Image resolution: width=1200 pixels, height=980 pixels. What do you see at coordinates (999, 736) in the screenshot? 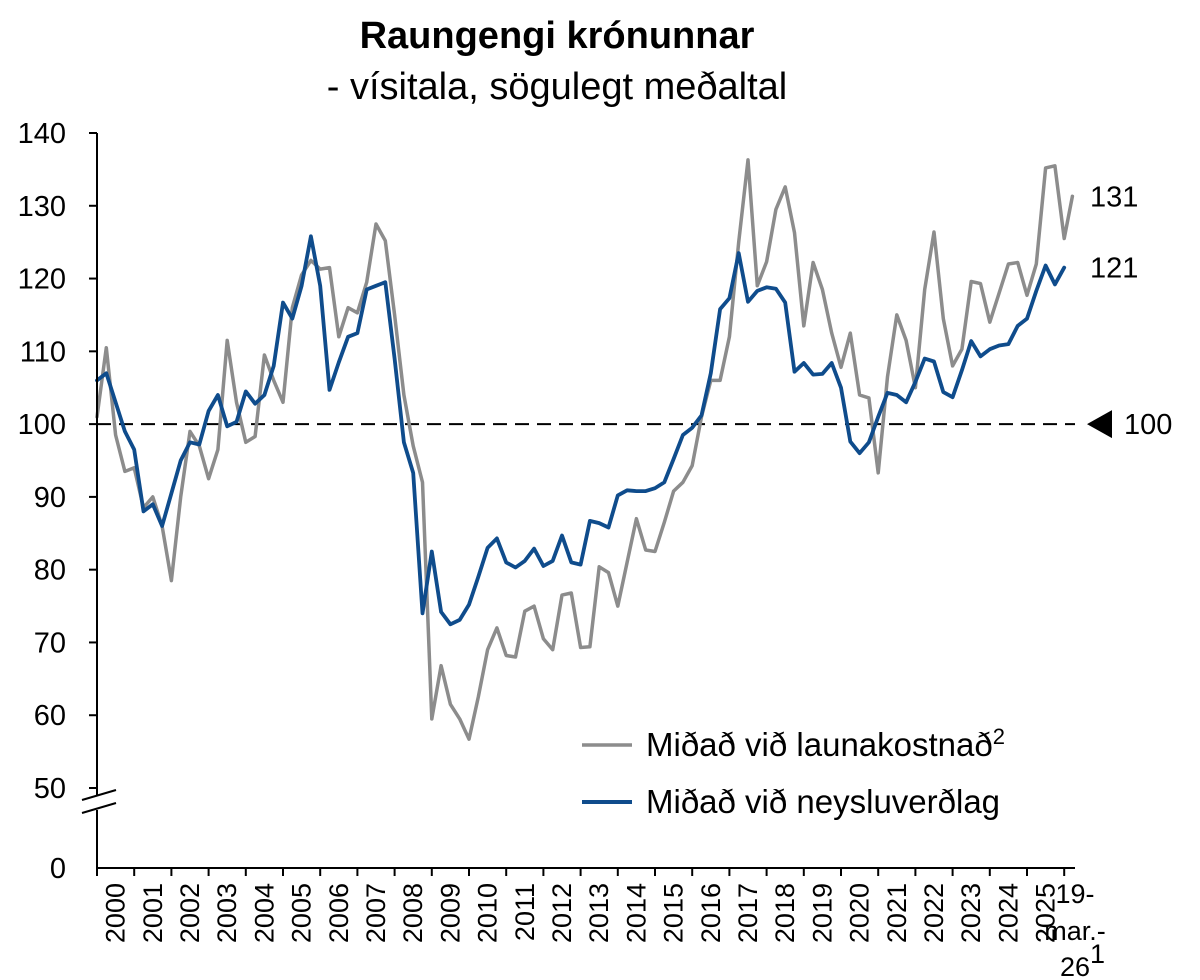
I see `legend-footnote-mark: 2` at bounding box center [999, 736].